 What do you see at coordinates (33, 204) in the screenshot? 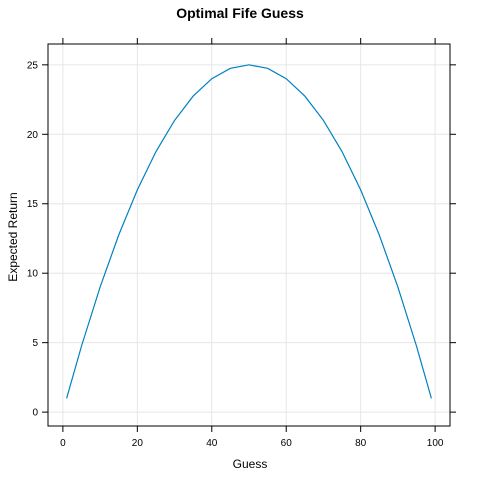
I see `y-tick-label: 15` at bounding box center [33, 204].